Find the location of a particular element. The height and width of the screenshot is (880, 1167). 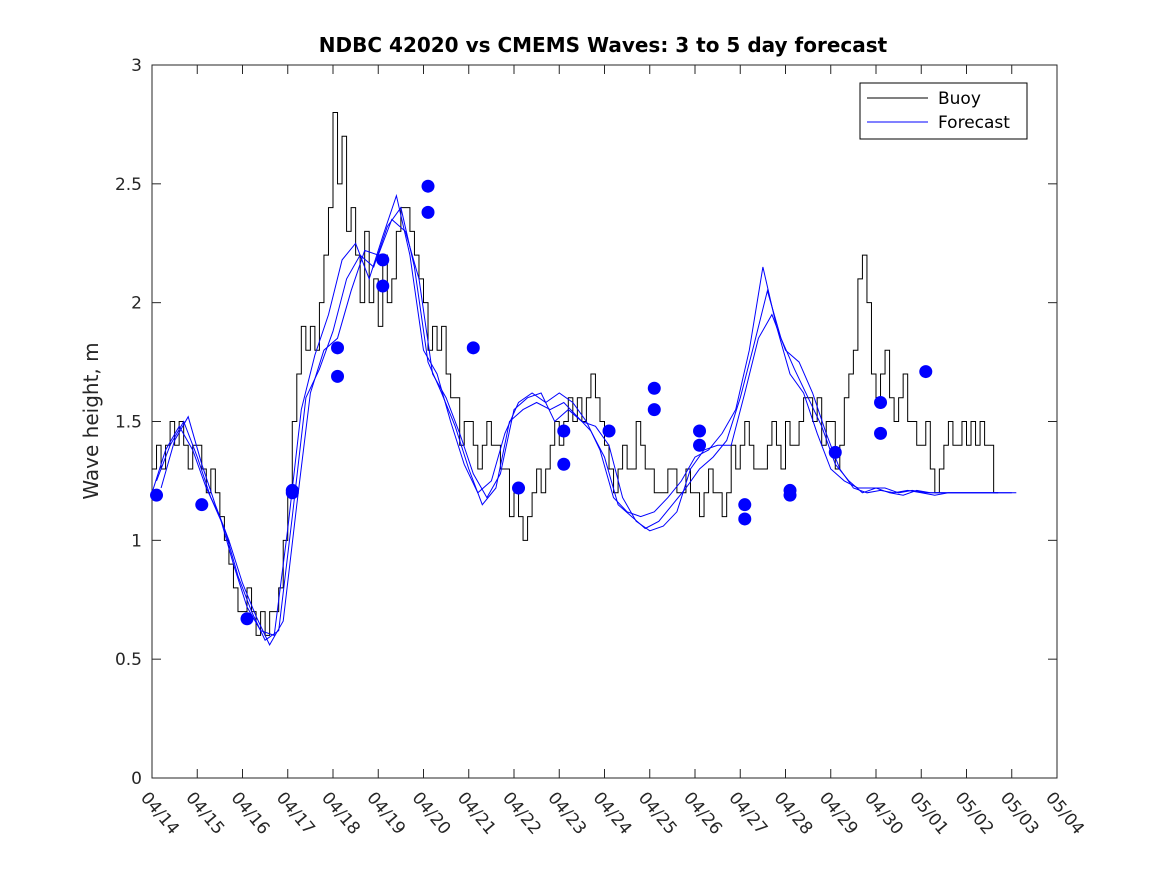

y-tick-label: 2.5 is located at coordinates (128, 185).